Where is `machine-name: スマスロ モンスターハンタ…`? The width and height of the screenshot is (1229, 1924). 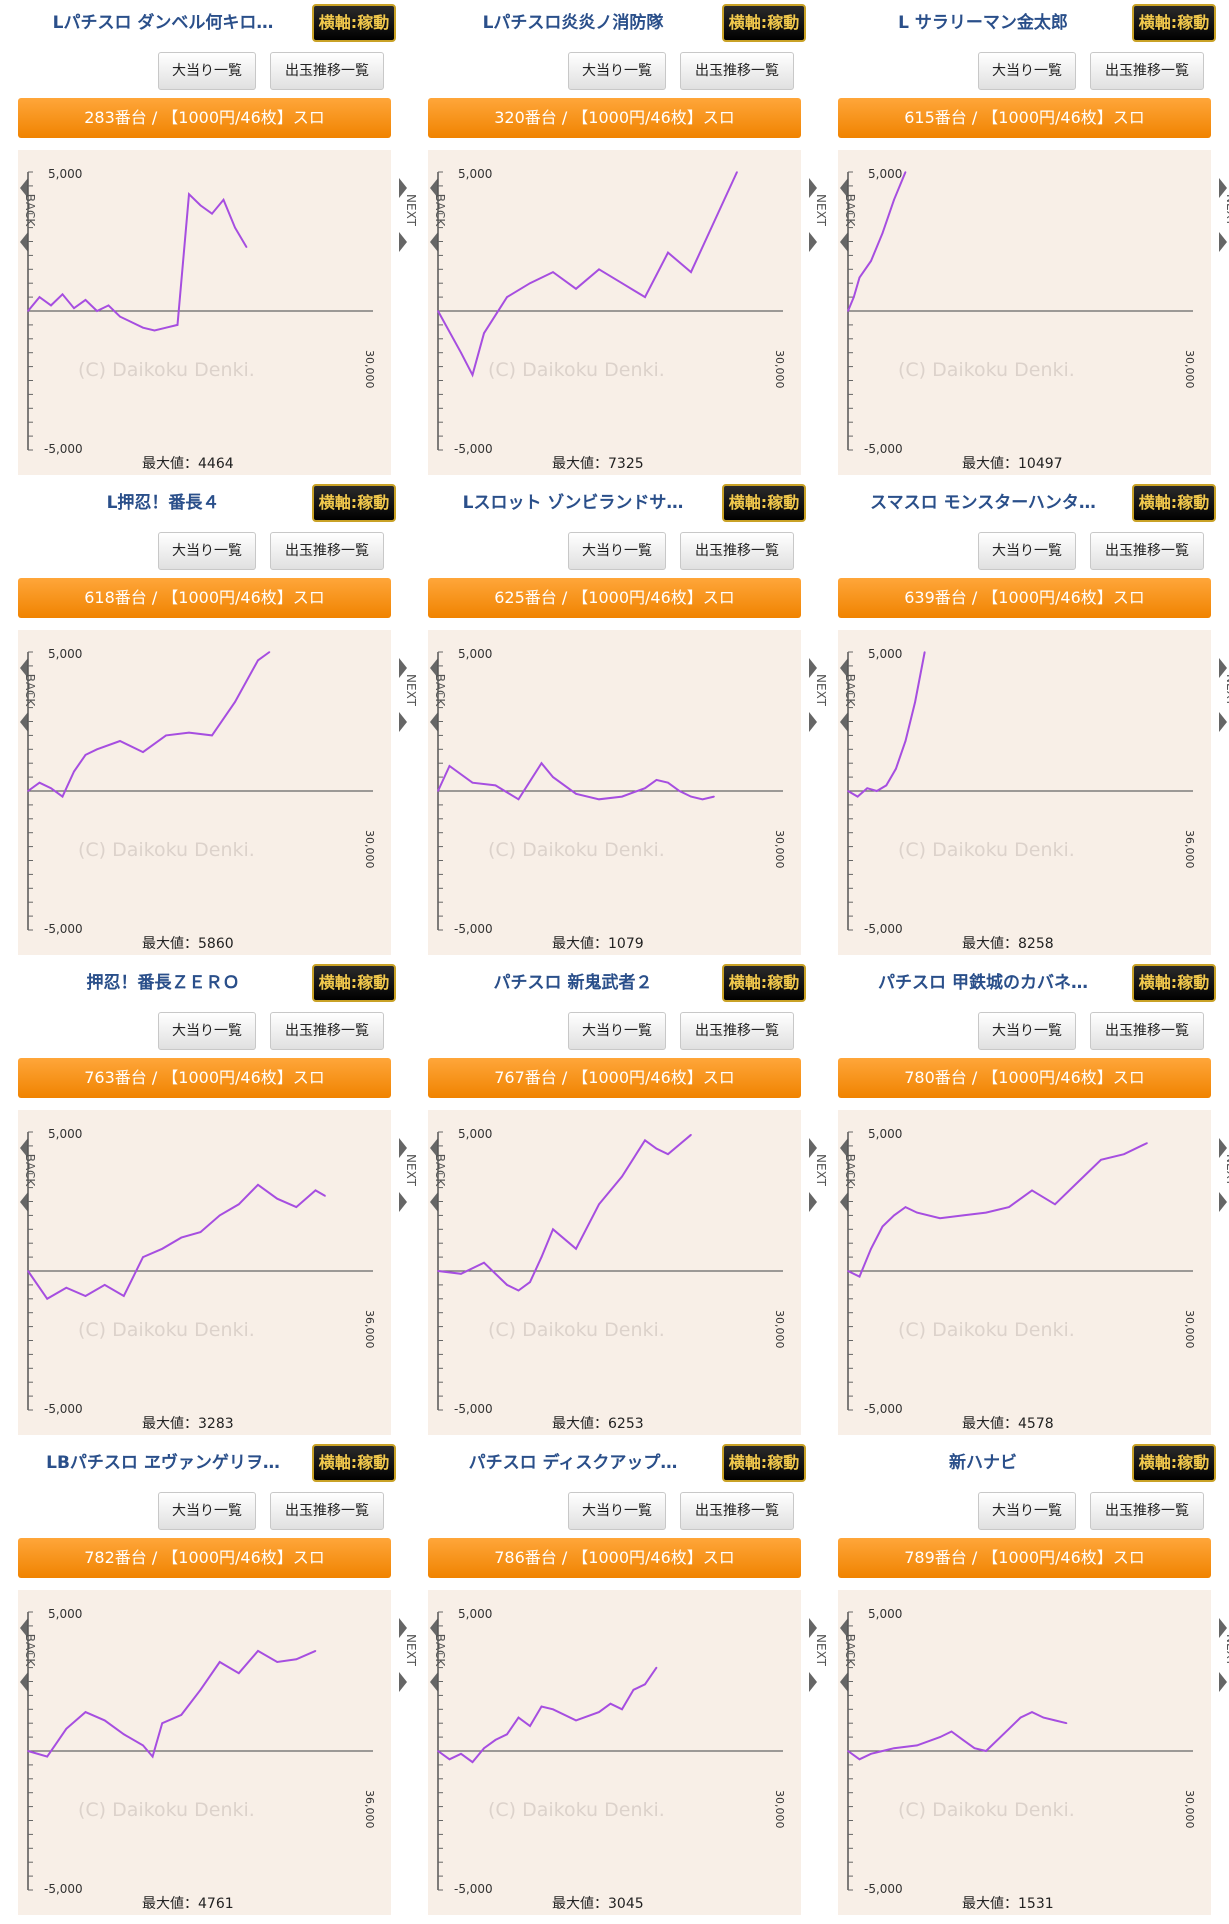
machine-name: スマスロ モンスターハンタ… is located at coordinates (983, 503).